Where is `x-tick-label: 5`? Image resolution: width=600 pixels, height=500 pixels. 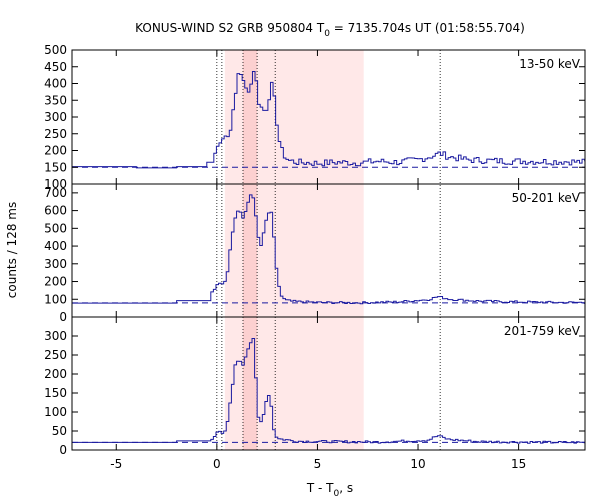 x-tick-label: 5 is located at coordinates (318, 464).